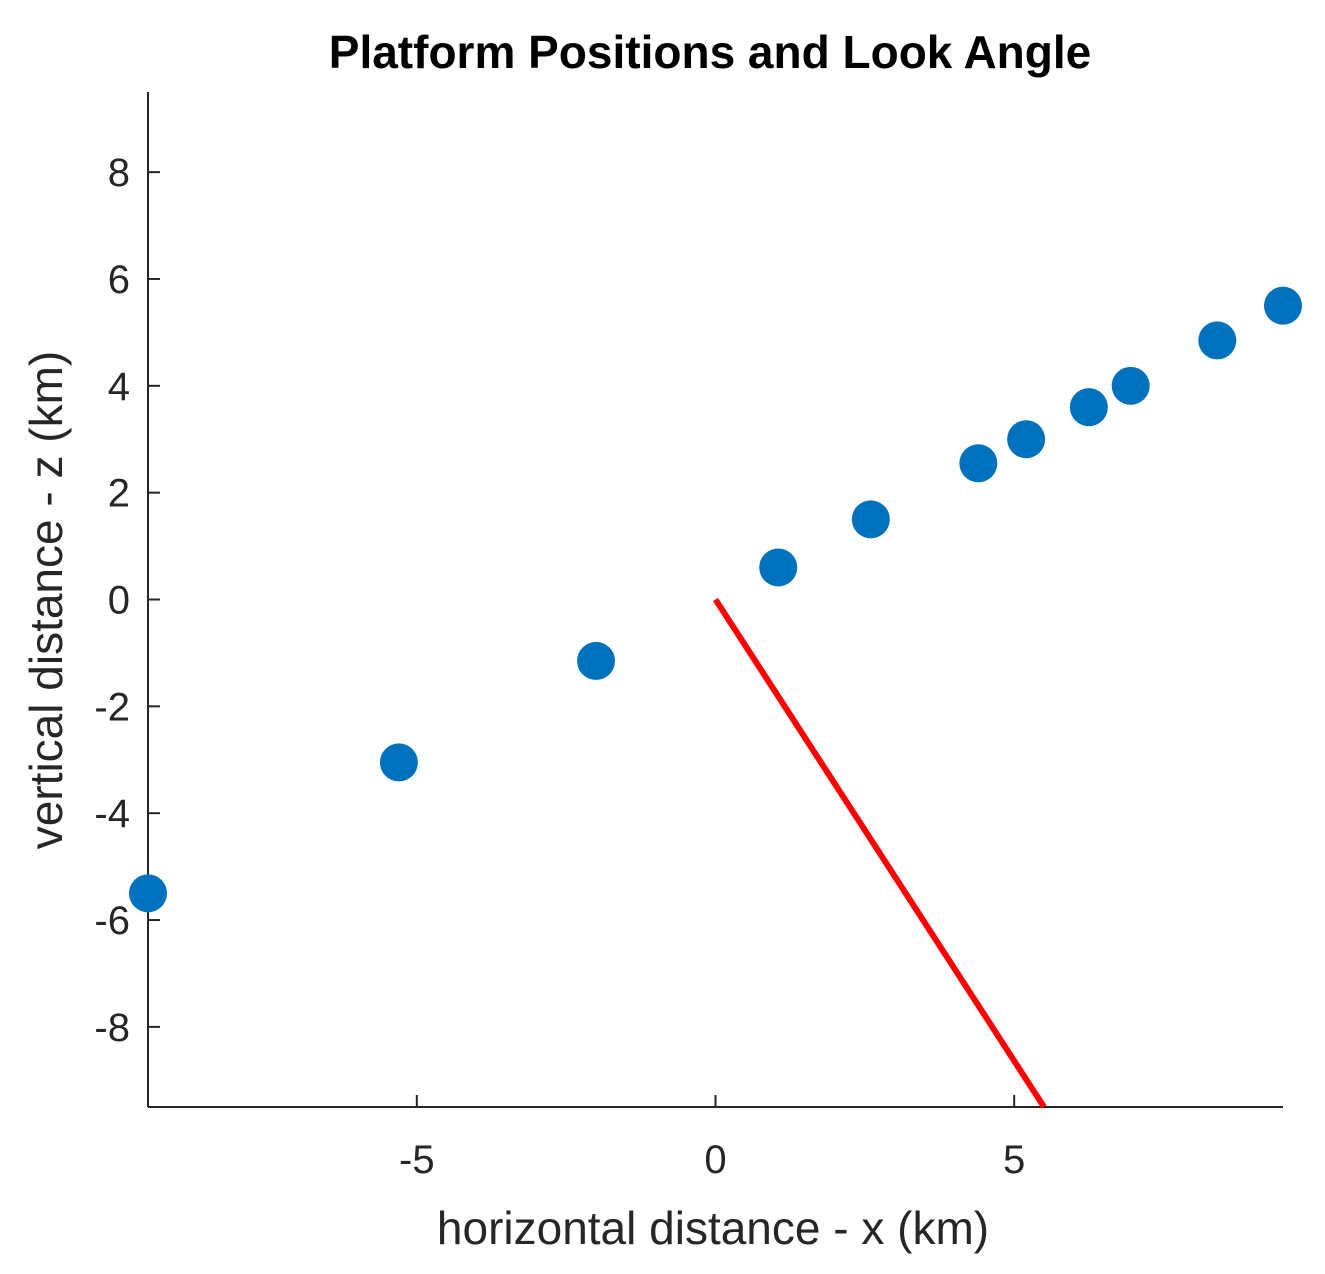 The image size is (1325, 1274). I want to click on x-axis-label: horizontal distance - x (km), so click(713, 1228).